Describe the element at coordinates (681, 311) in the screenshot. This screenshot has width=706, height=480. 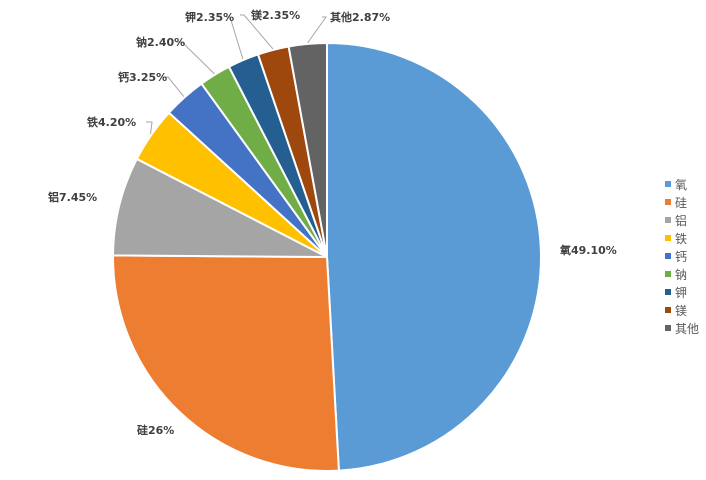
I see `legend-entry-7: 镁` at that location.